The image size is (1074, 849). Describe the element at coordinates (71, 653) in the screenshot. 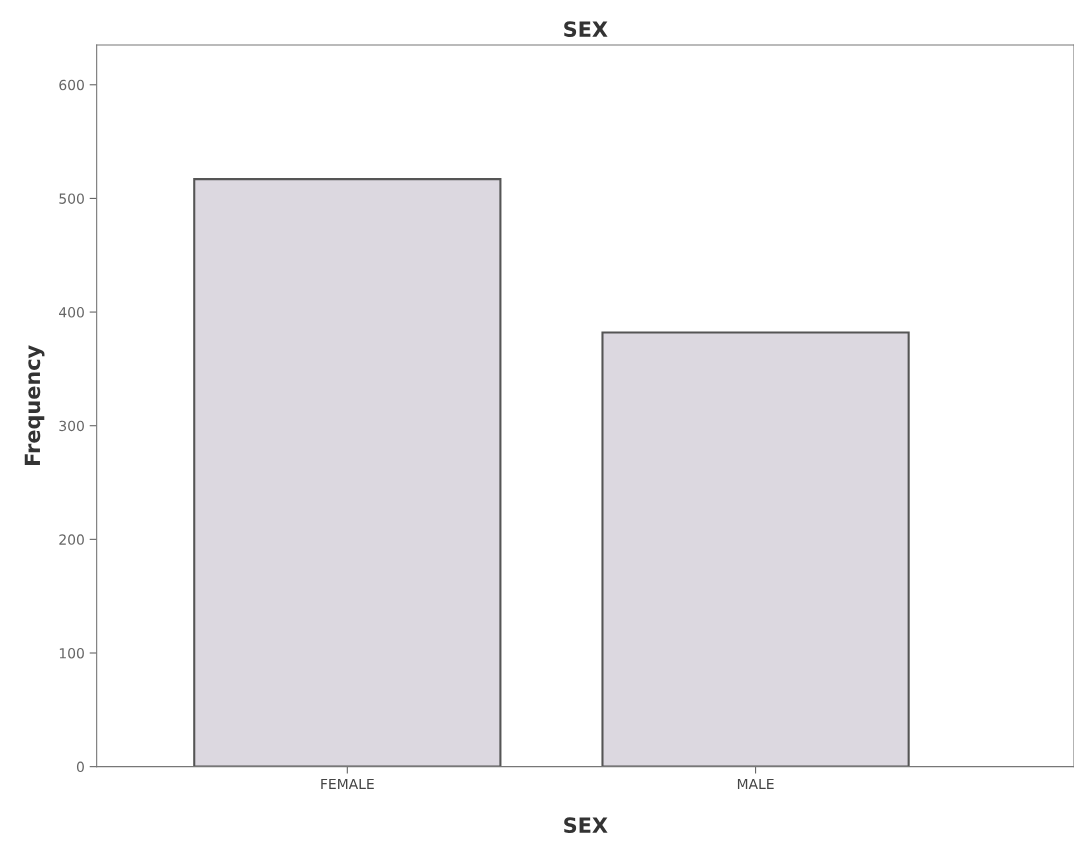

I see `y-tick-label: 100` at that location.